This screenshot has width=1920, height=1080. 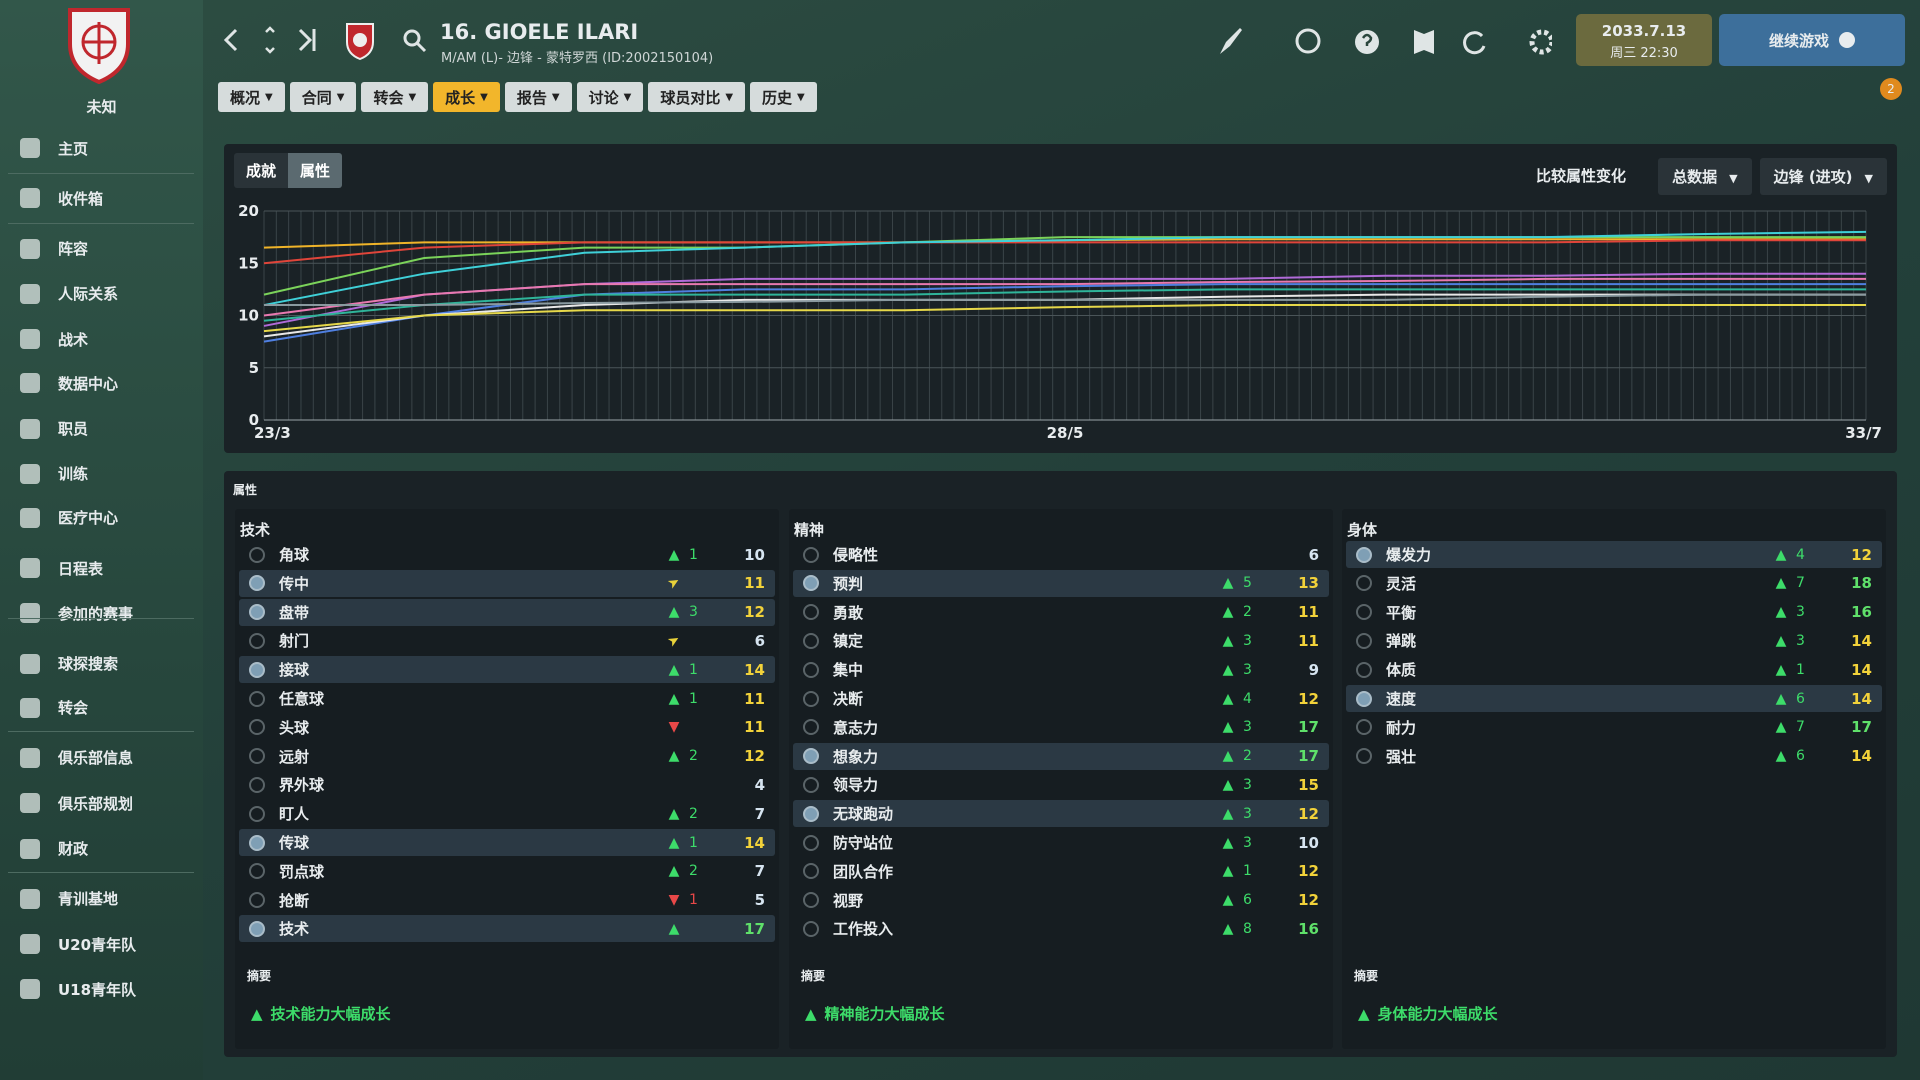 What do you see at coordinates (101, 223) in the screenshot?
I see `separator` at bounding box center [101, 223].